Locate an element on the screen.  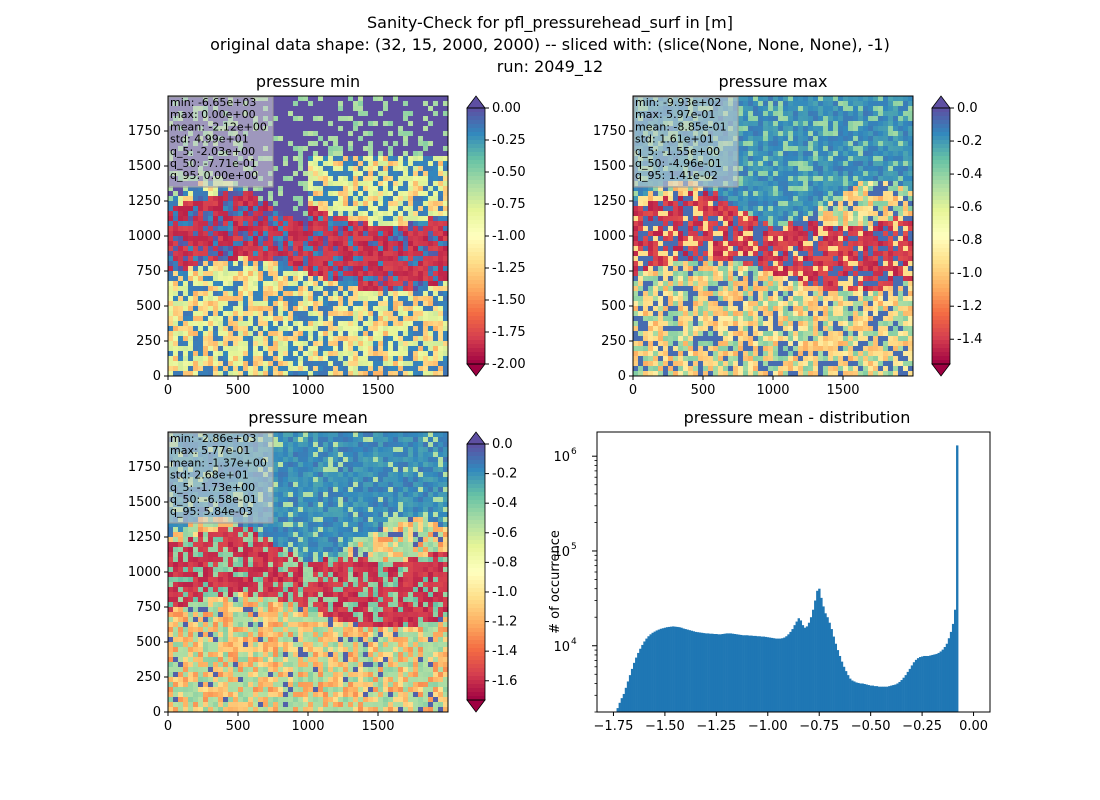
colorbar-tick-label: -1.4 is located at coordinates (969, 339).